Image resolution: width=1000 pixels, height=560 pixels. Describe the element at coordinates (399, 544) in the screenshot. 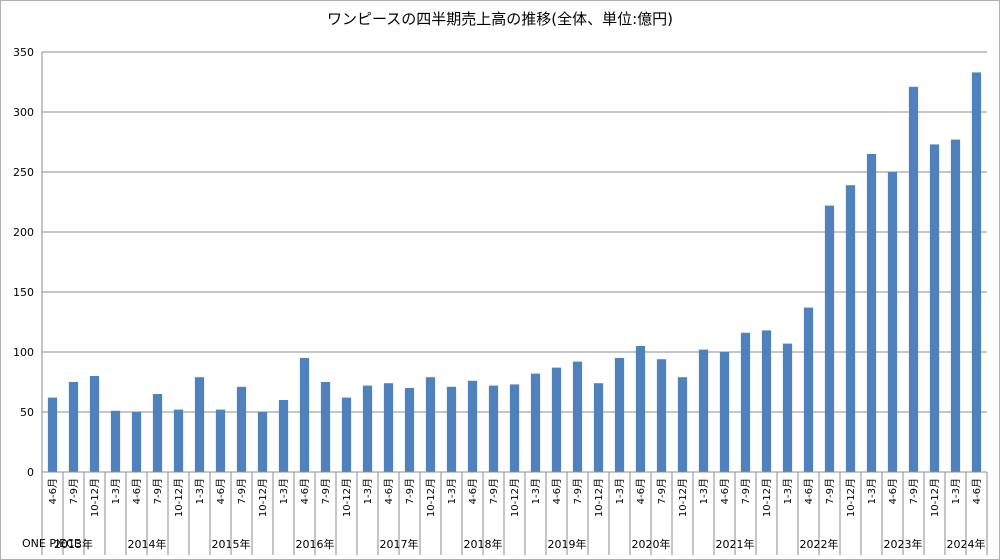

I see `year-label: 2017年` at that location.